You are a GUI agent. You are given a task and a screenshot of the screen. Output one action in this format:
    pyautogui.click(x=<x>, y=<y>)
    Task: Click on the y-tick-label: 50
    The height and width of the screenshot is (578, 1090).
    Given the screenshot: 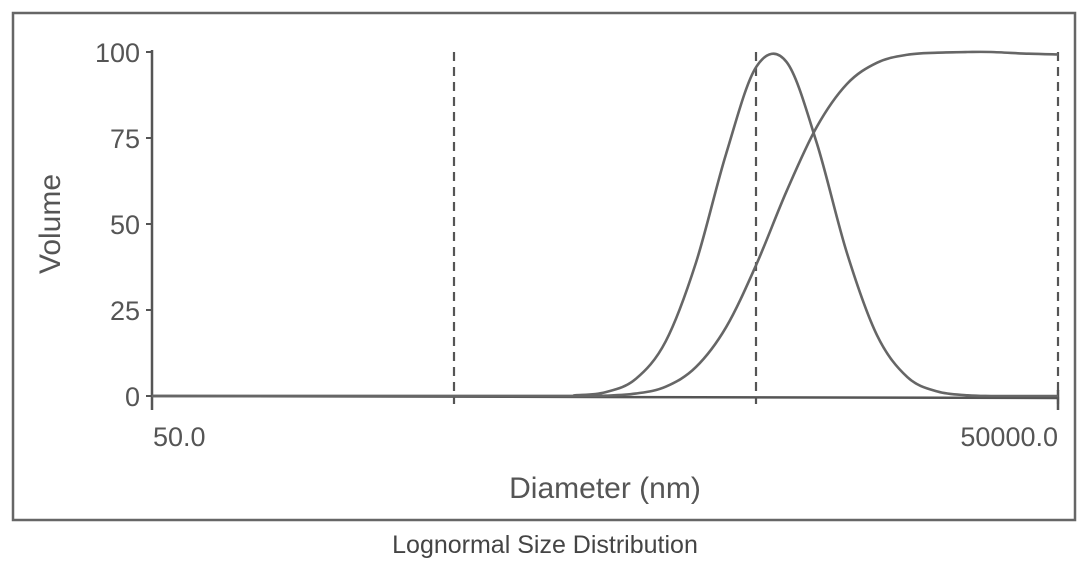 What is the action you would take?
    pyautogui.click(x=125, y=225)
    